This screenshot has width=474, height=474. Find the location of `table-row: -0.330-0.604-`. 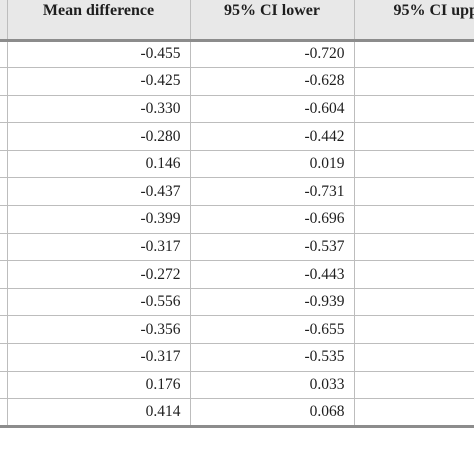

table-row: -0.330-0.604- is located at coordinates (237, 109).